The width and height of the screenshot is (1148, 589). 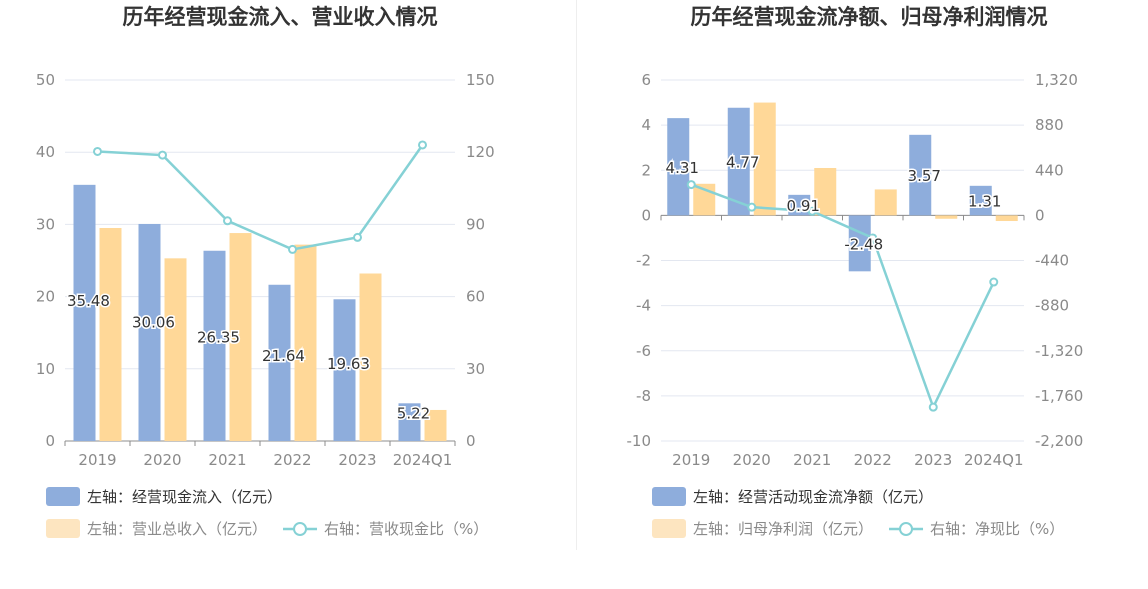 What do you see at coordinates (45, 369) in the screenshot?
I see `left-axis-tick-label: 10` at bounding box center [45, 369].